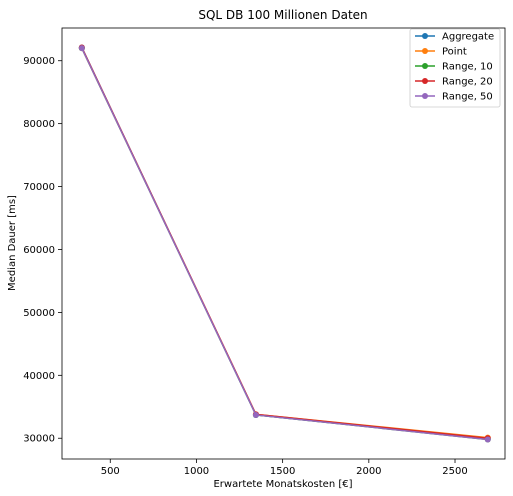  I want to click on legend-item-point: Point, so click(441, 52).